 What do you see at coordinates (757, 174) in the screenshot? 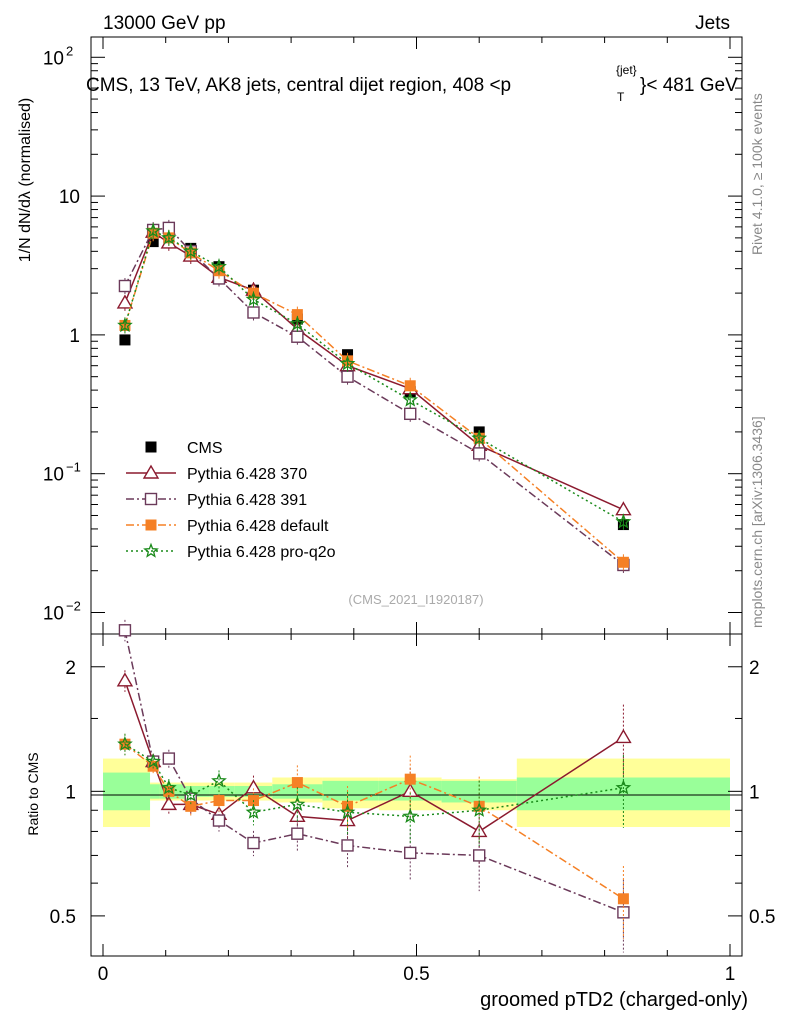
I see `rivet-version-label: Rivet 4.1.0, ≥ 100k events` at bounding box center [757, 174].